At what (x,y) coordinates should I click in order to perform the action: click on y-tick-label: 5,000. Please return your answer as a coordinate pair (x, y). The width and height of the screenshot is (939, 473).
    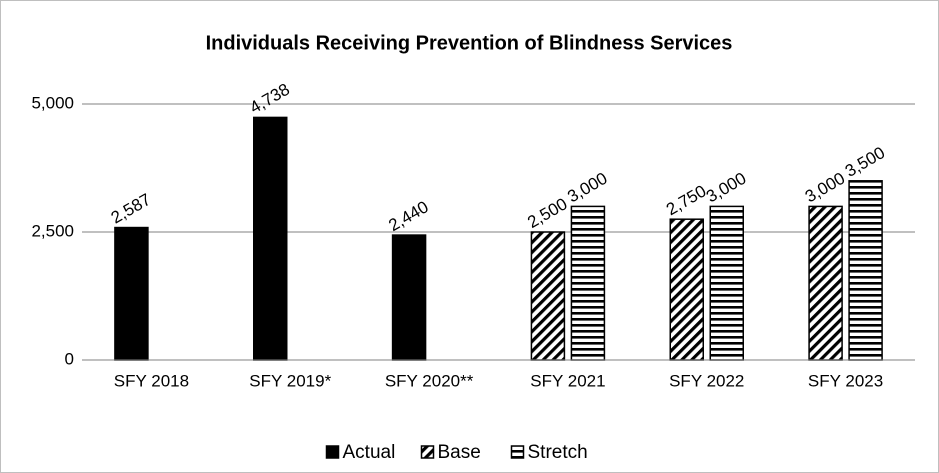
    Looking at the image, I should click on (52, 102).